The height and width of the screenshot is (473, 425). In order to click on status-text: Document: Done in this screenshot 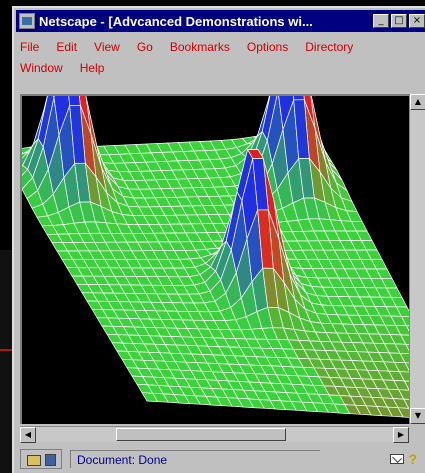, I will do `click(195, 459)`.